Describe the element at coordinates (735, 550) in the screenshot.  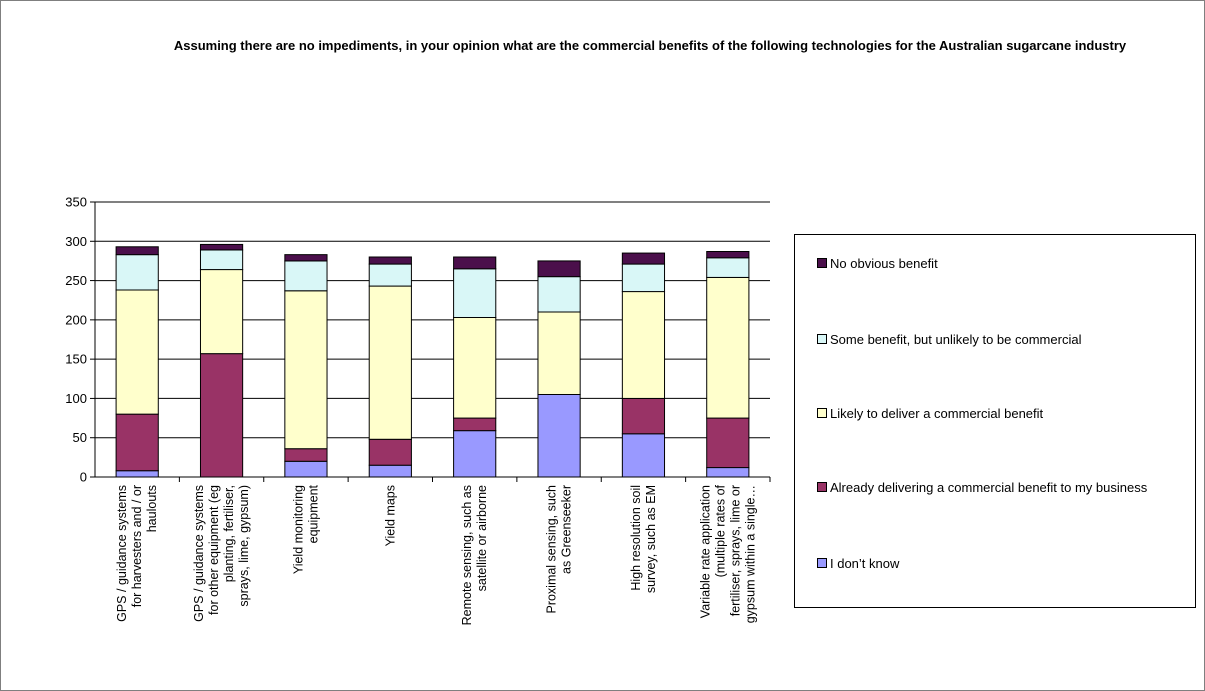
I see `x-tick-label-line: fertiliser, sprays, lime or` at that location.